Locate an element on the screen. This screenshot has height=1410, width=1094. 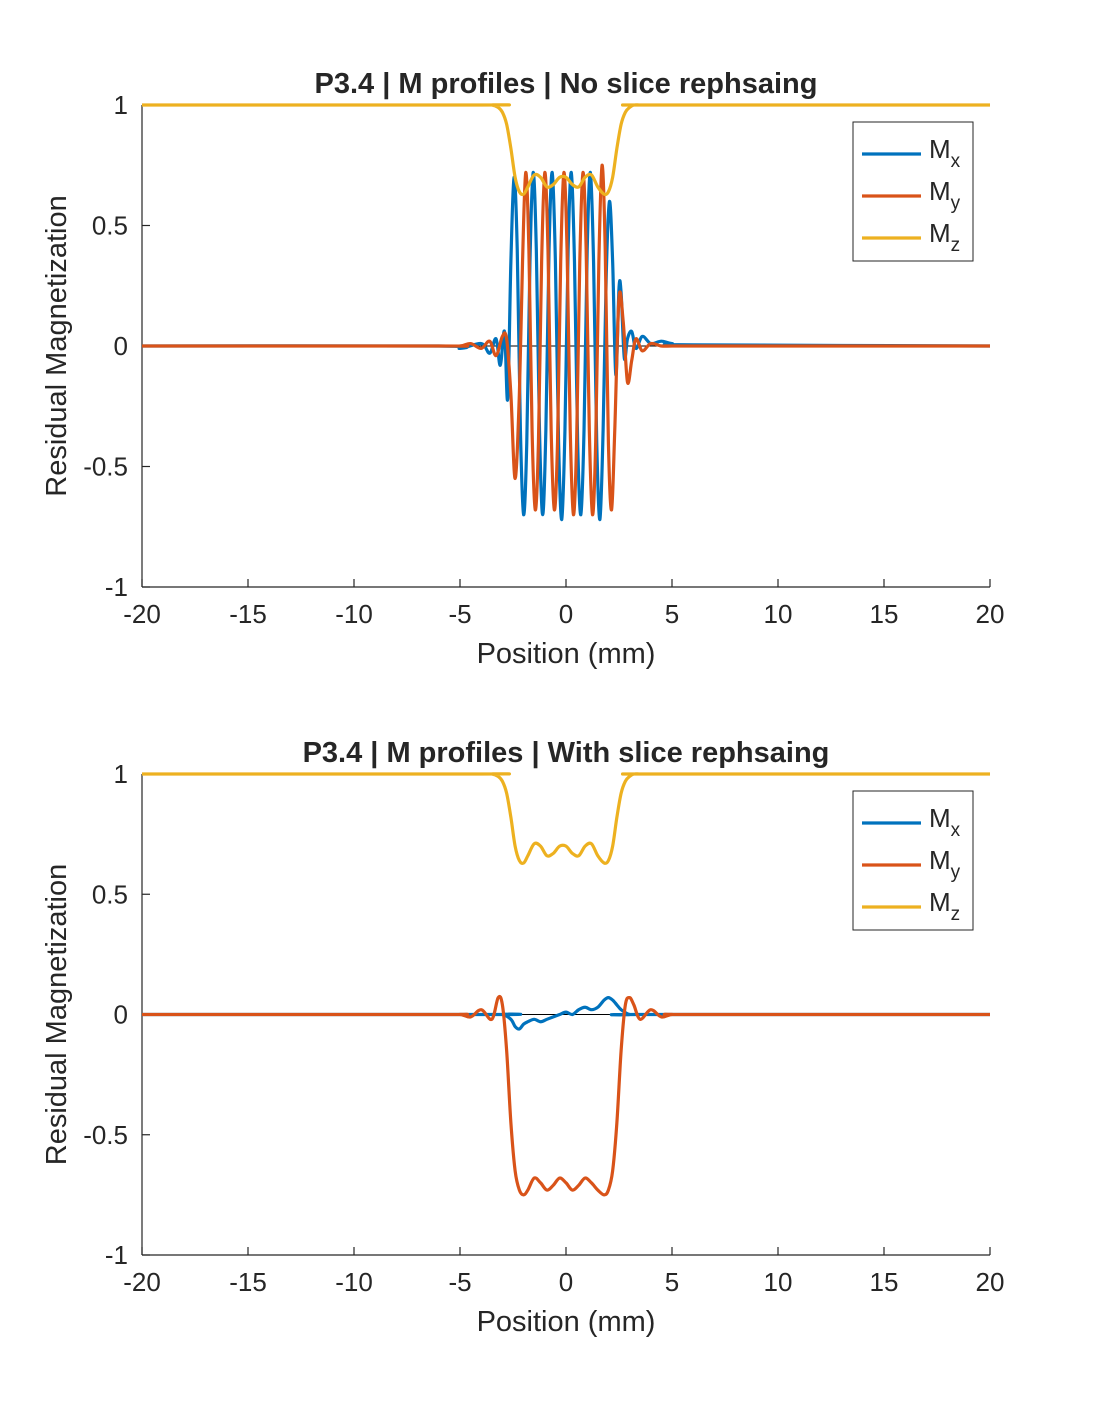
chart-title: P3.4 | M profiles | With slice rephsaing is located at coordinates (566, 753).